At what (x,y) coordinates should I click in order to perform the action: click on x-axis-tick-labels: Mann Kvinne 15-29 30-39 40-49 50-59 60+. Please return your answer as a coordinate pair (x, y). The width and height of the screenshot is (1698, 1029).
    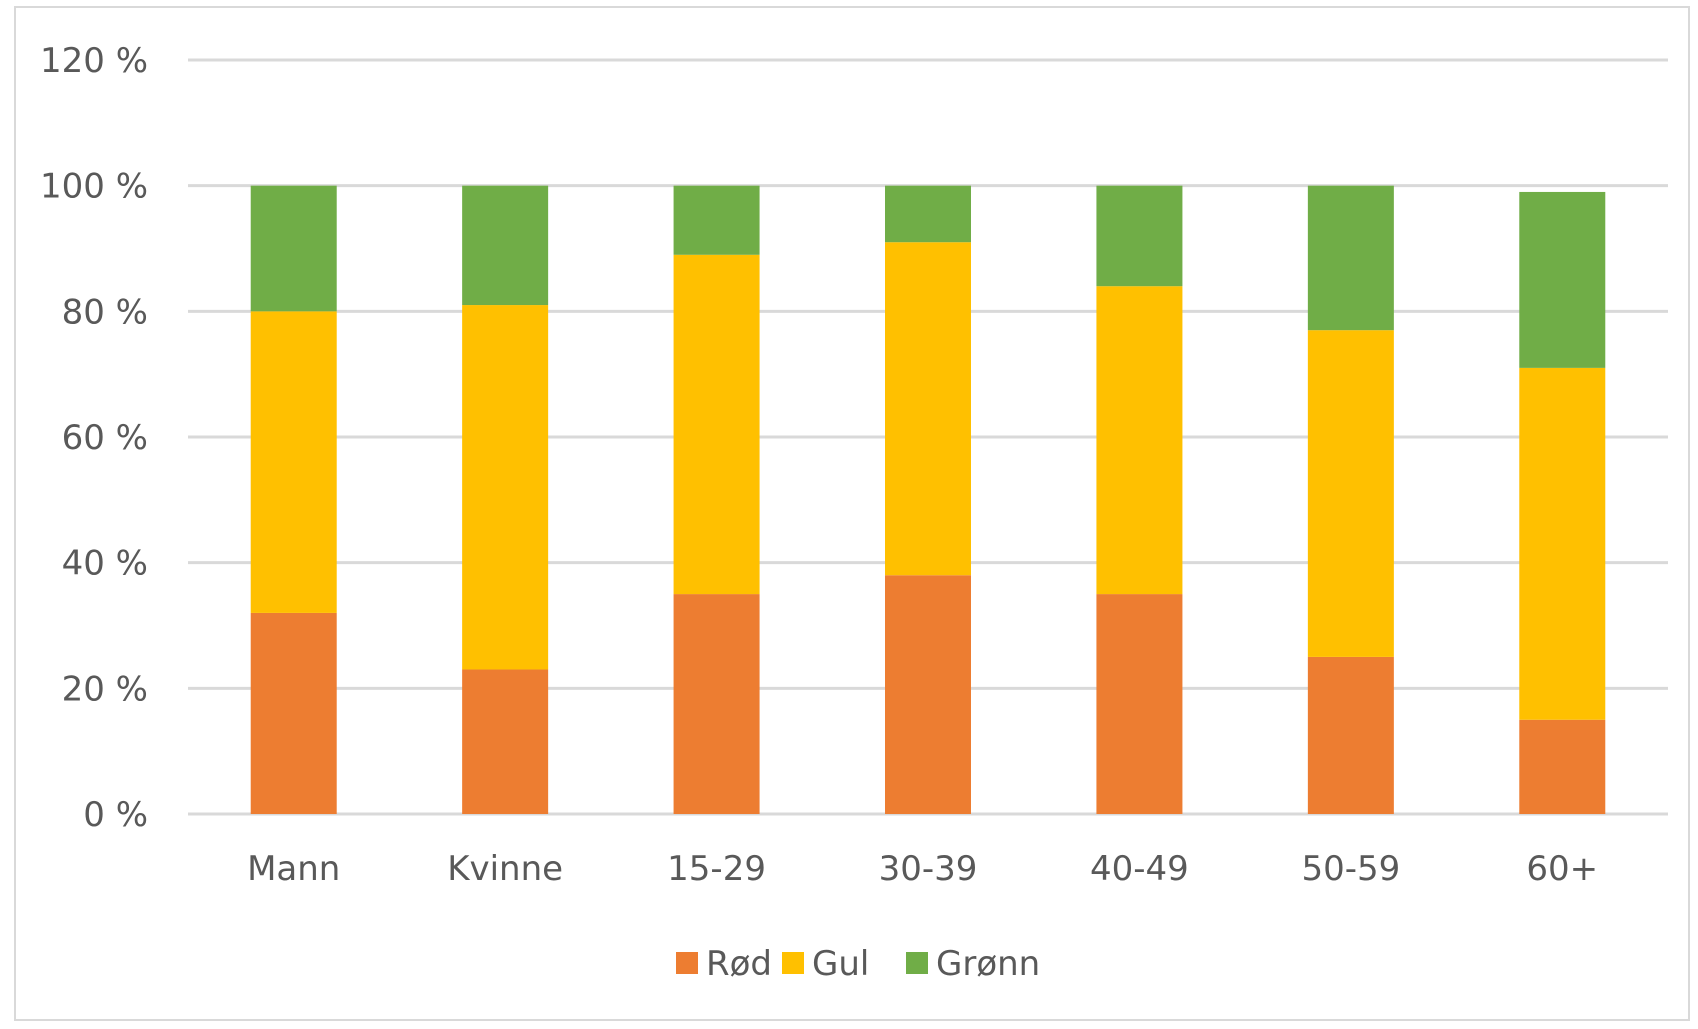
    Looking at the image, I should click on (922, 869).